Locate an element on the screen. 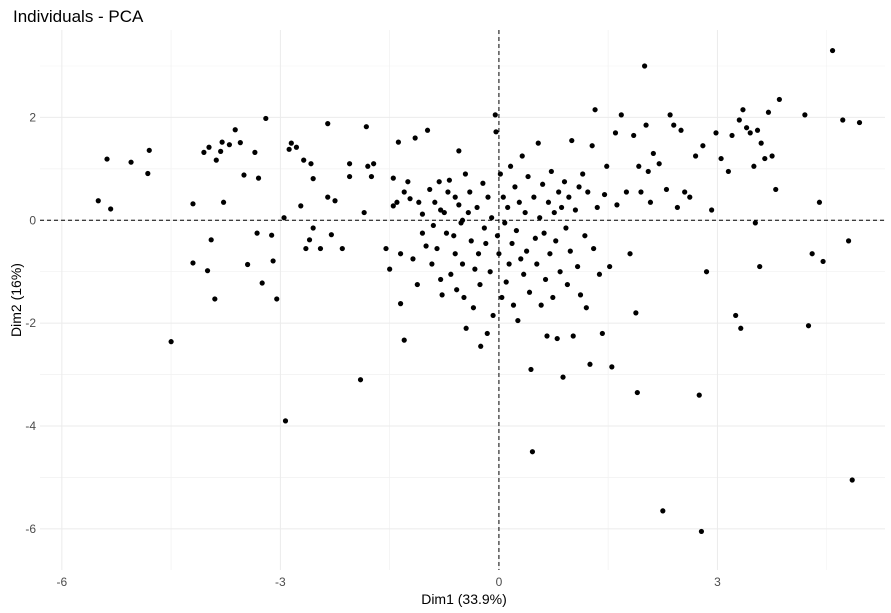 This screenshot has height=613, width=891. x-axis-ticks: -6 -3 0 3 is located at coordinates (389, 582).